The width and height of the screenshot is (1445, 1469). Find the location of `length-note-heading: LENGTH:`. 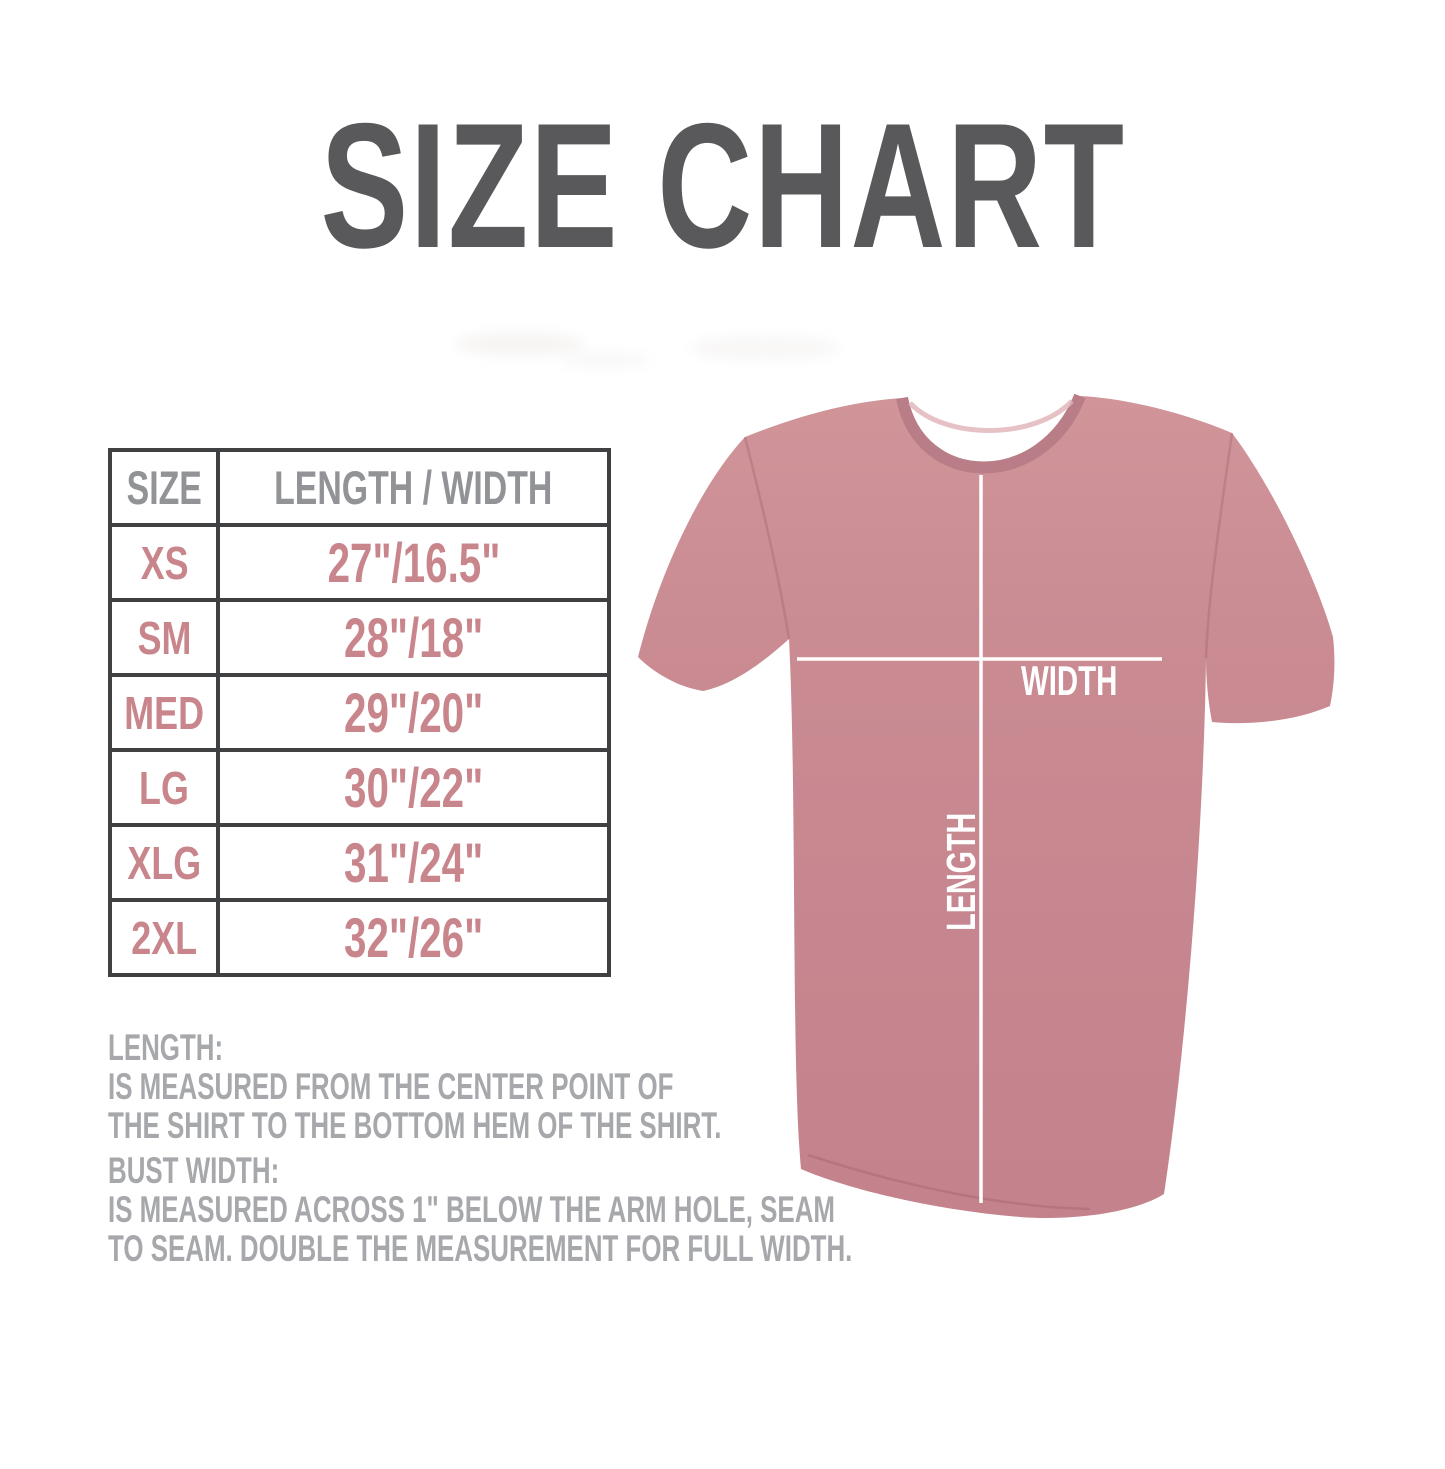

length-note-heading: LENGTH: is located at coordinates (166, 1047).